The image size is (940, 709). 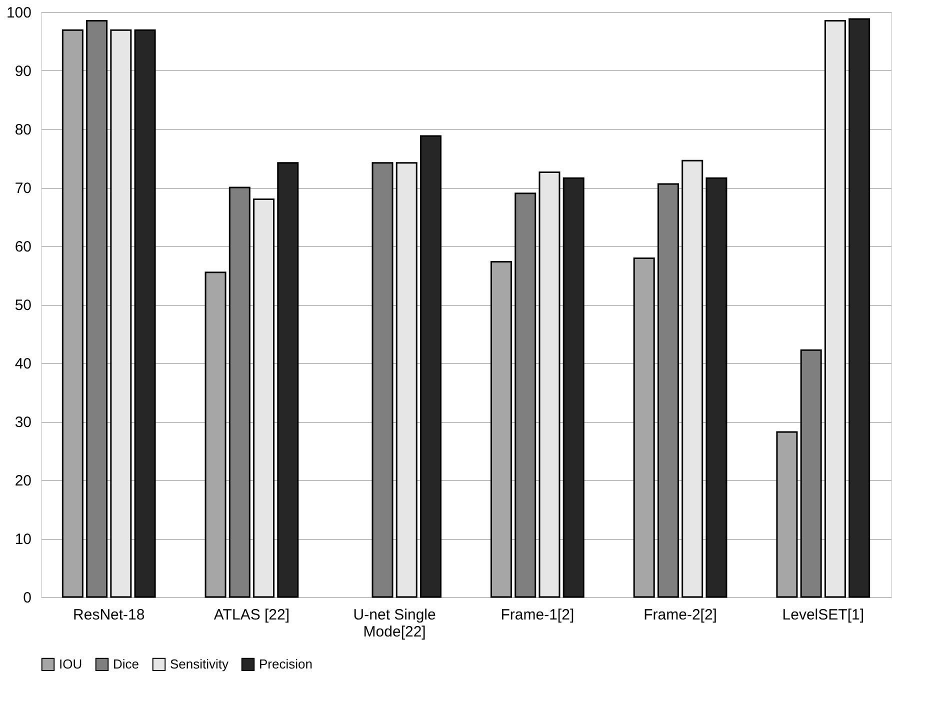 I want to click on y-tick-label: 10, so click(x=23, y=539).